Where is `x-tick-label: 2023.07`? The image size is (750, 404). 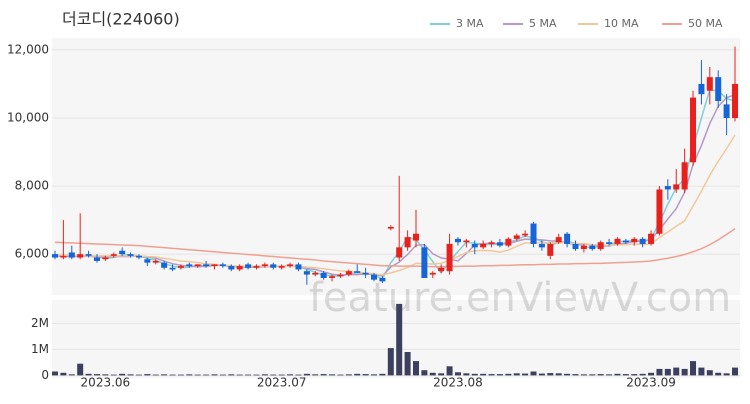 x-tick-label: 2023.07 is located at coordinates (282, 383).